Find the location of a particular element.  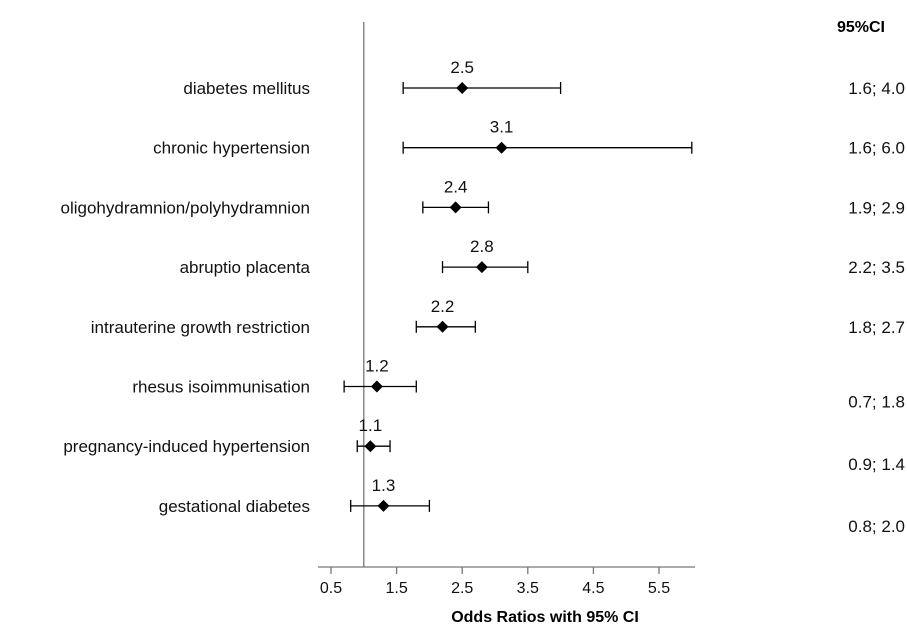

forest-row: abruptio placenta 2.8 2.2; 3.5 is located at coordinates (542, 257).